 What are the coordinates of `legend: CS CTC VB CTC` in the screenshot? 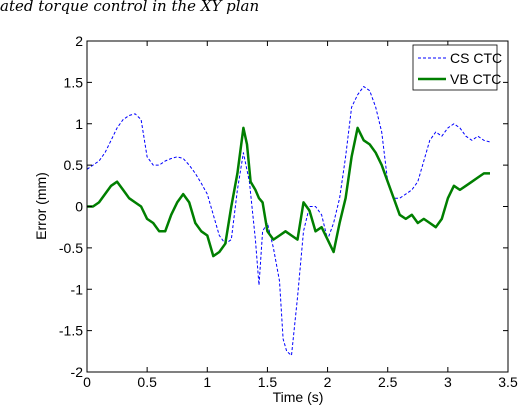 It's located at (457, 67).